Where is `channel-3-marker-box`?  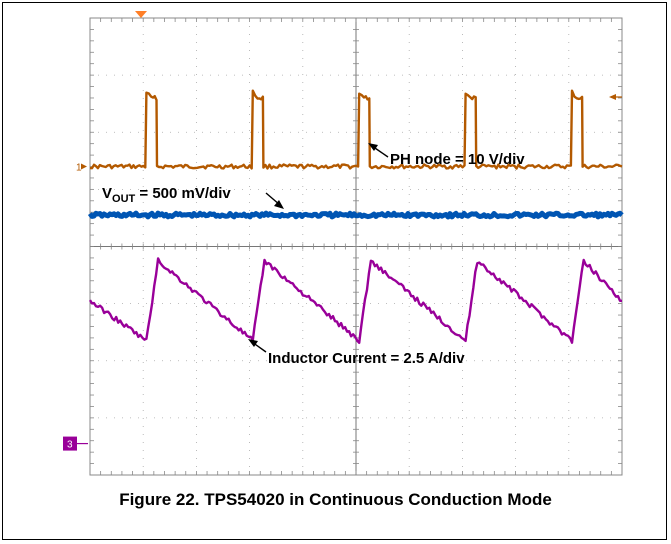
channel-3-marker-box is located at coordinates (70, 443).